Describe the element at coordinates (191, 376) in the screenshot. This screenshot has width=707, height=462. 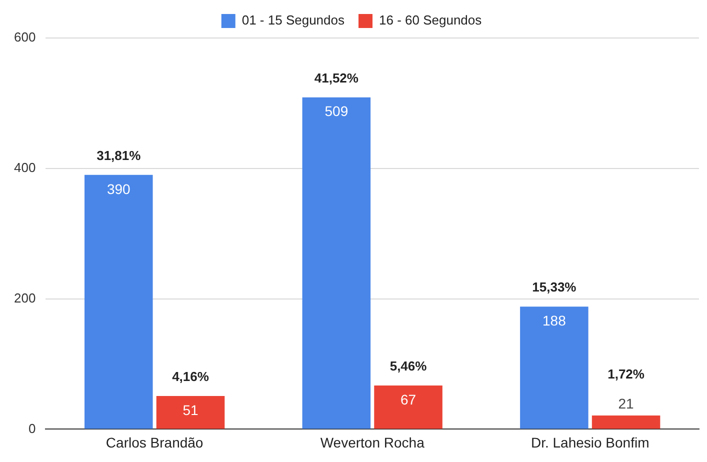
I see `annotation: 4,16%` at that location.